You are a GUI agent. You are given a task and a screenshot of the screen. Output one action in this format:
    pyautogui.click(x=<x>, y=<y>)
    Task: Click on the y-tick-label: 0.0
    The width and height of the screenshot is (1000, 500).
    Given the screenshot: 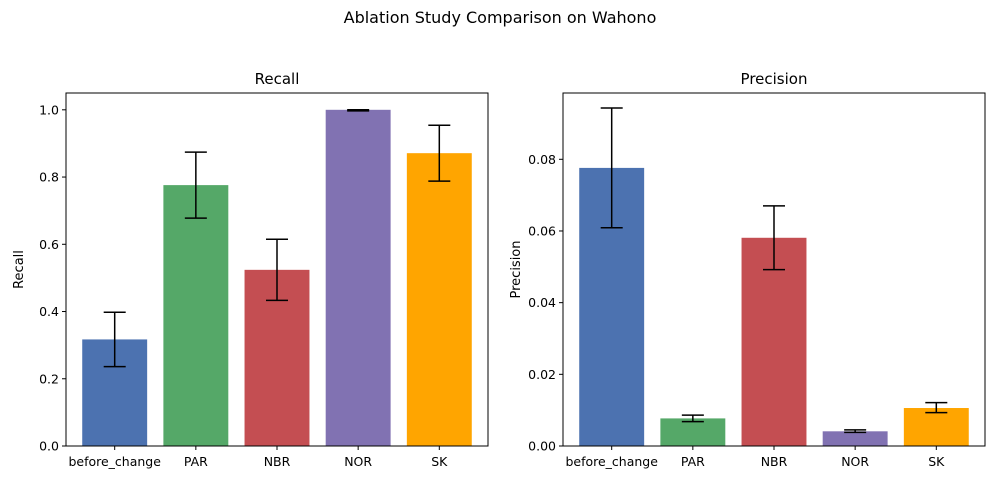 What is the action you would take?
    pyautogui.click(x=49, y=446)
    